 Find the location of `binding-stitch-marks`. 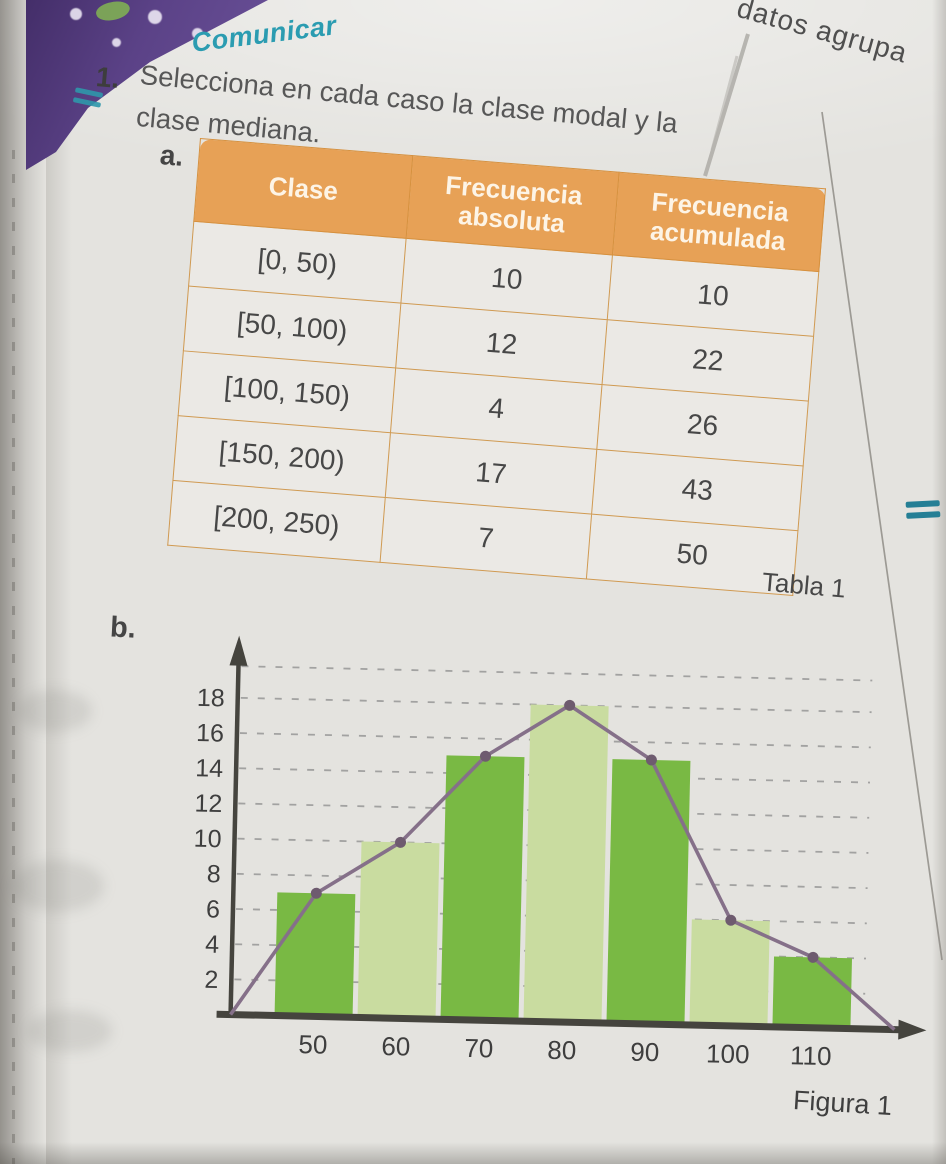

binding-stitch-marks is located at coordinates (13, 657).